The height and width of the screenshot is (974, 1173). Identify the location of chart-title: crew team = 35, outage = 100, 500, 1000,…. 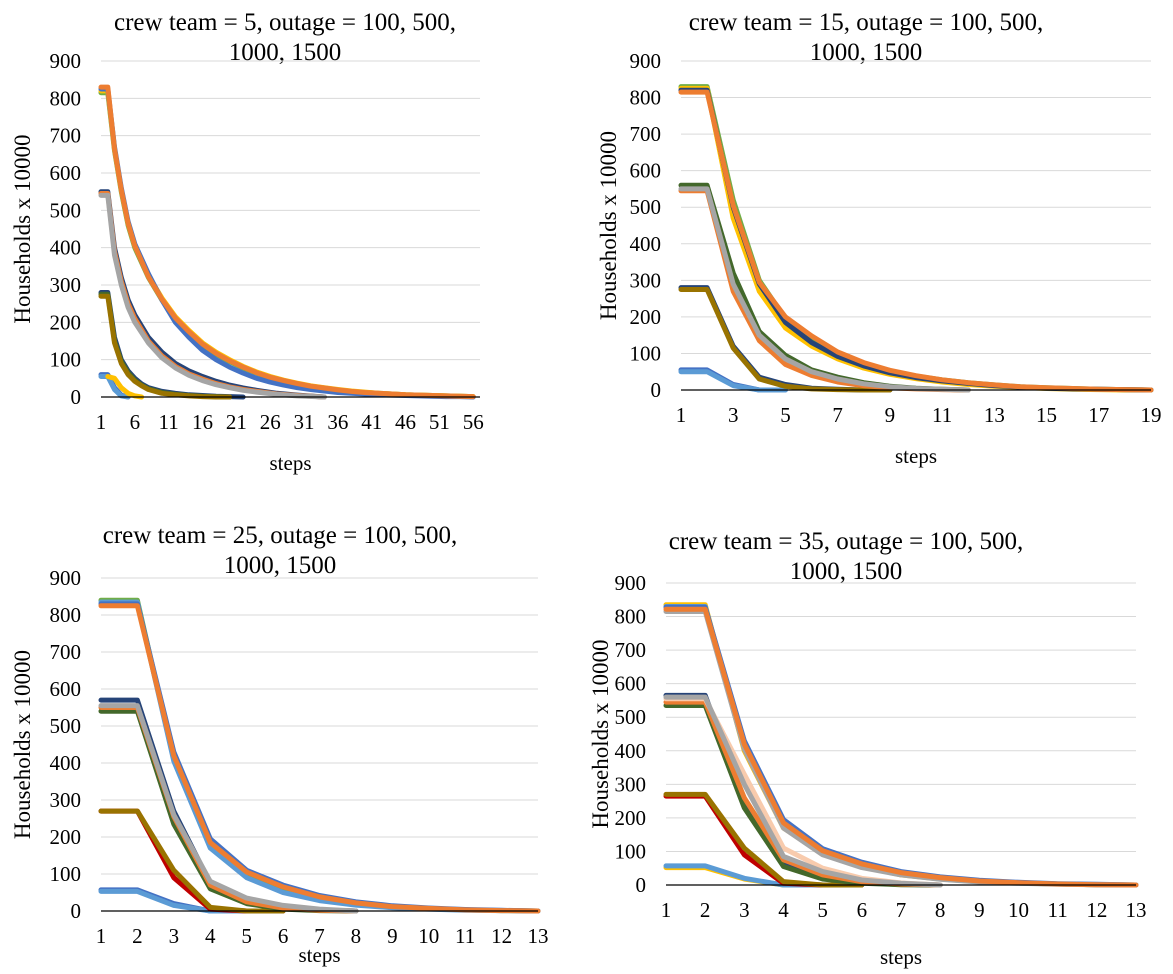
(846, 557).